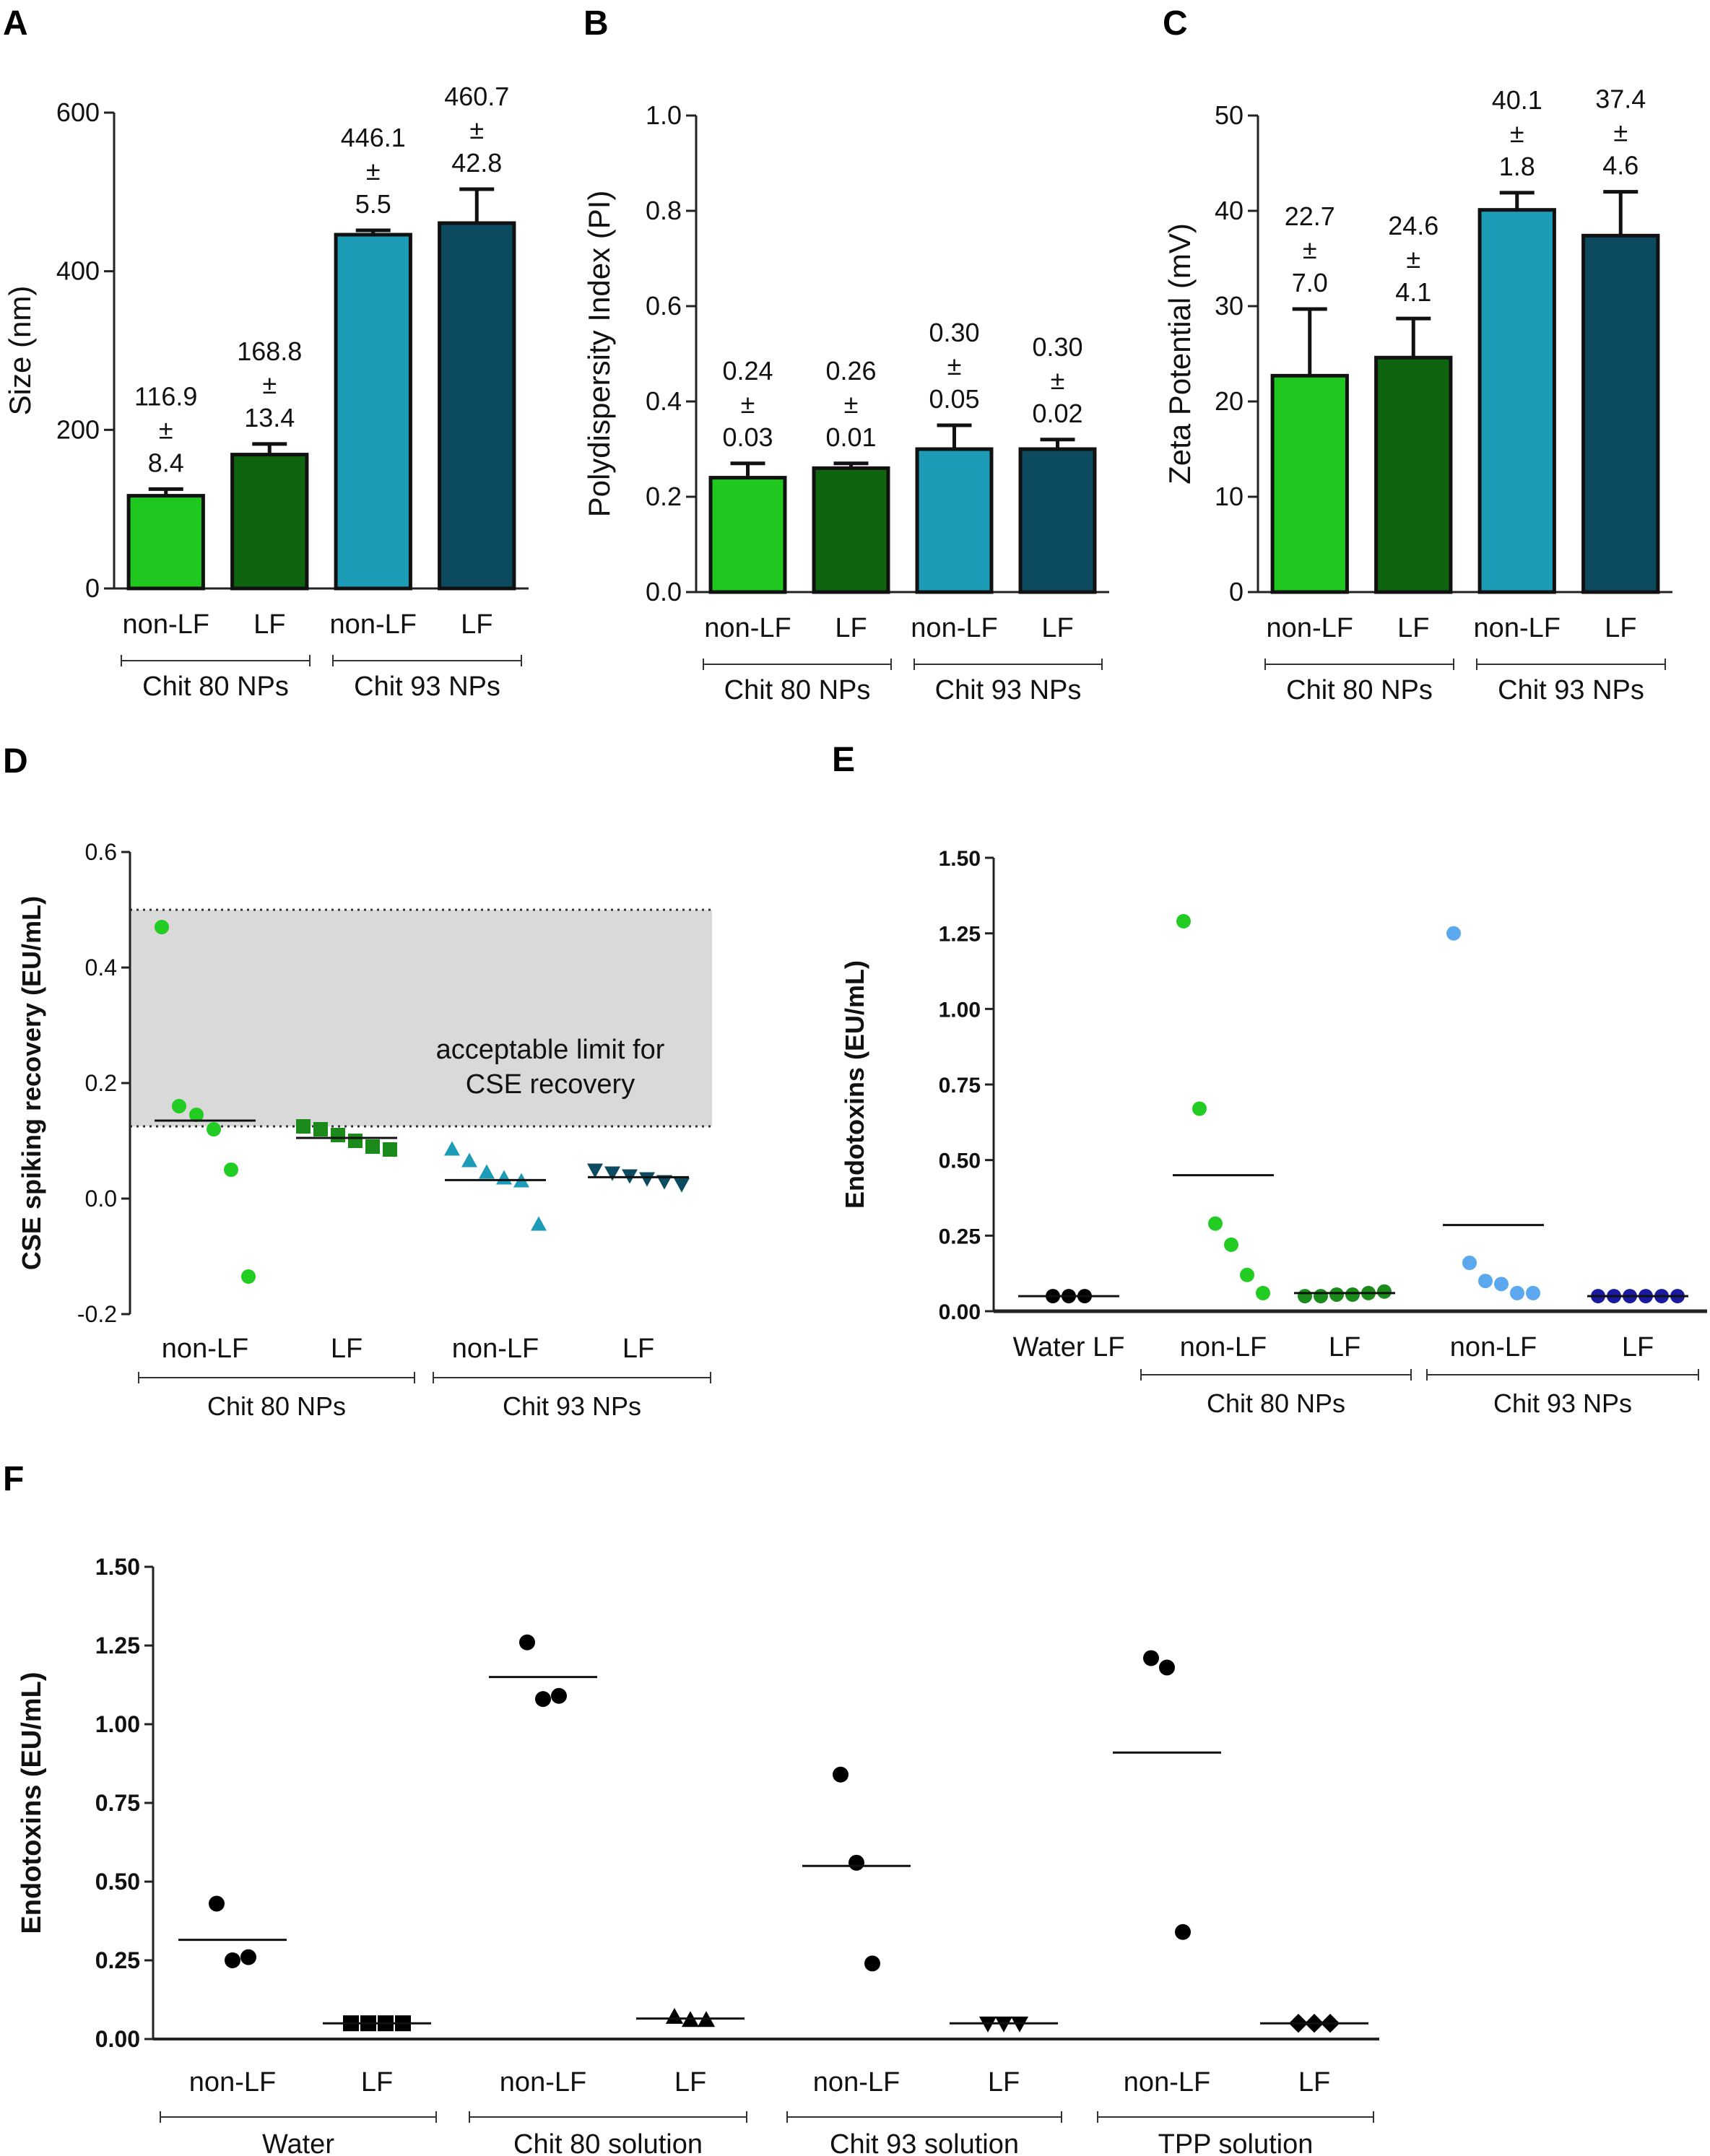 This screenshot has height=2156, width=1710. Describe the element at coordinates (1359, 690) in the screenshot. I see `panel-c-group-1-label: Chit 80 NPs` at that location.